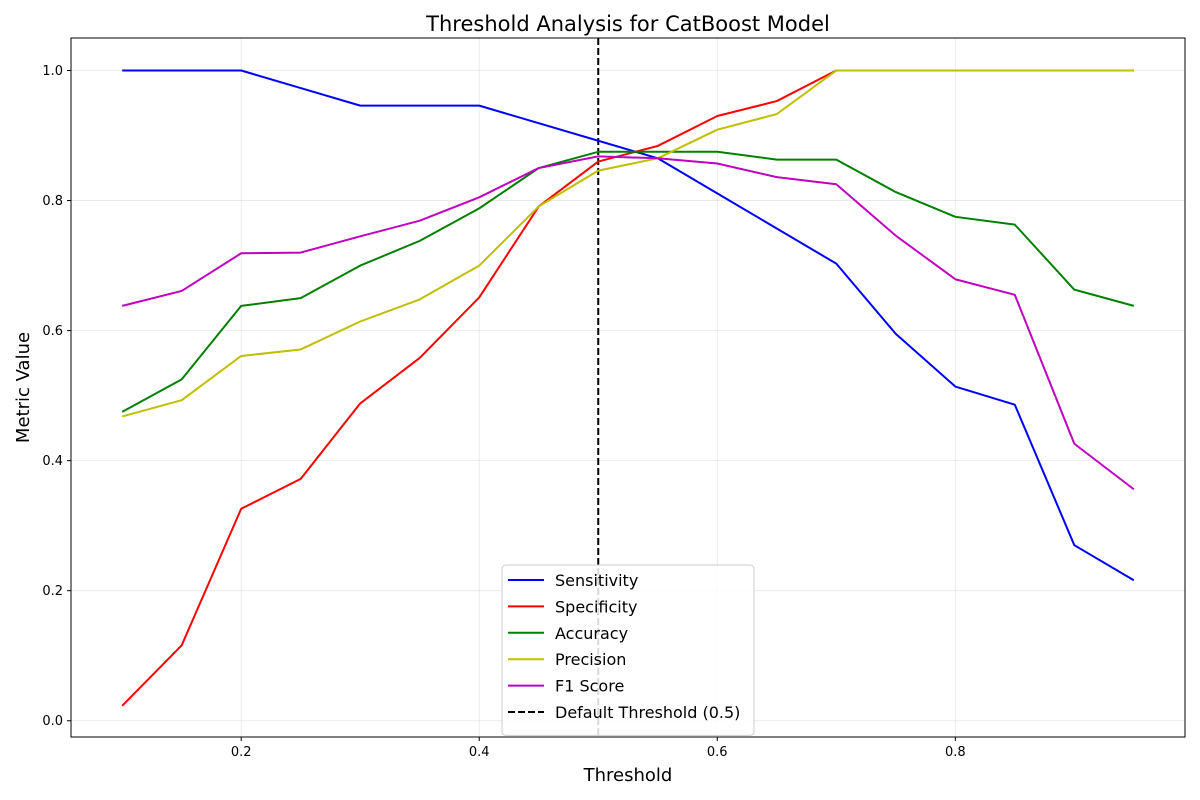 The height and width of the screenshot is (800, 1200). Describe the element at coordinates (23, 387) in the screenshot. I see `y-axis-label: Metric Value` at that location.